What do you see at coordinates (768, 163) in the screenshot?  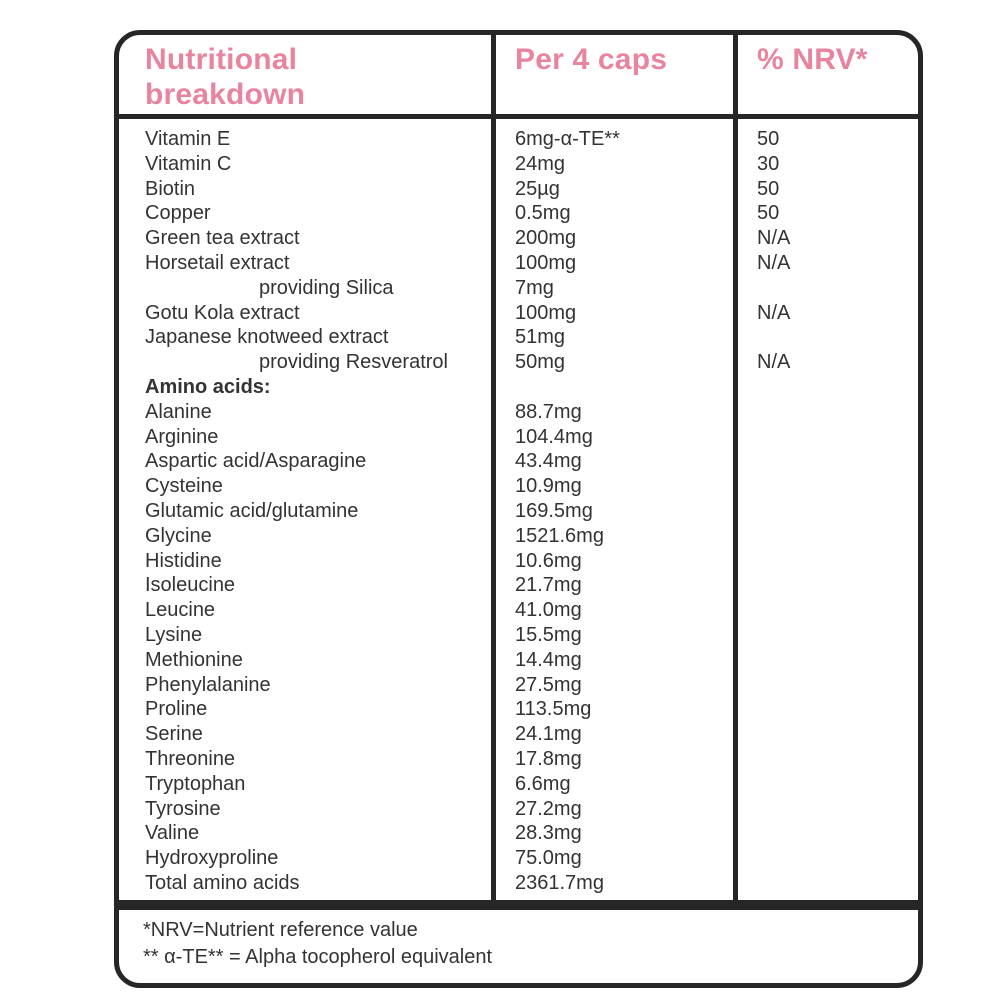 I see `row-nrv-value: 30` at bounding box center [768, 163].